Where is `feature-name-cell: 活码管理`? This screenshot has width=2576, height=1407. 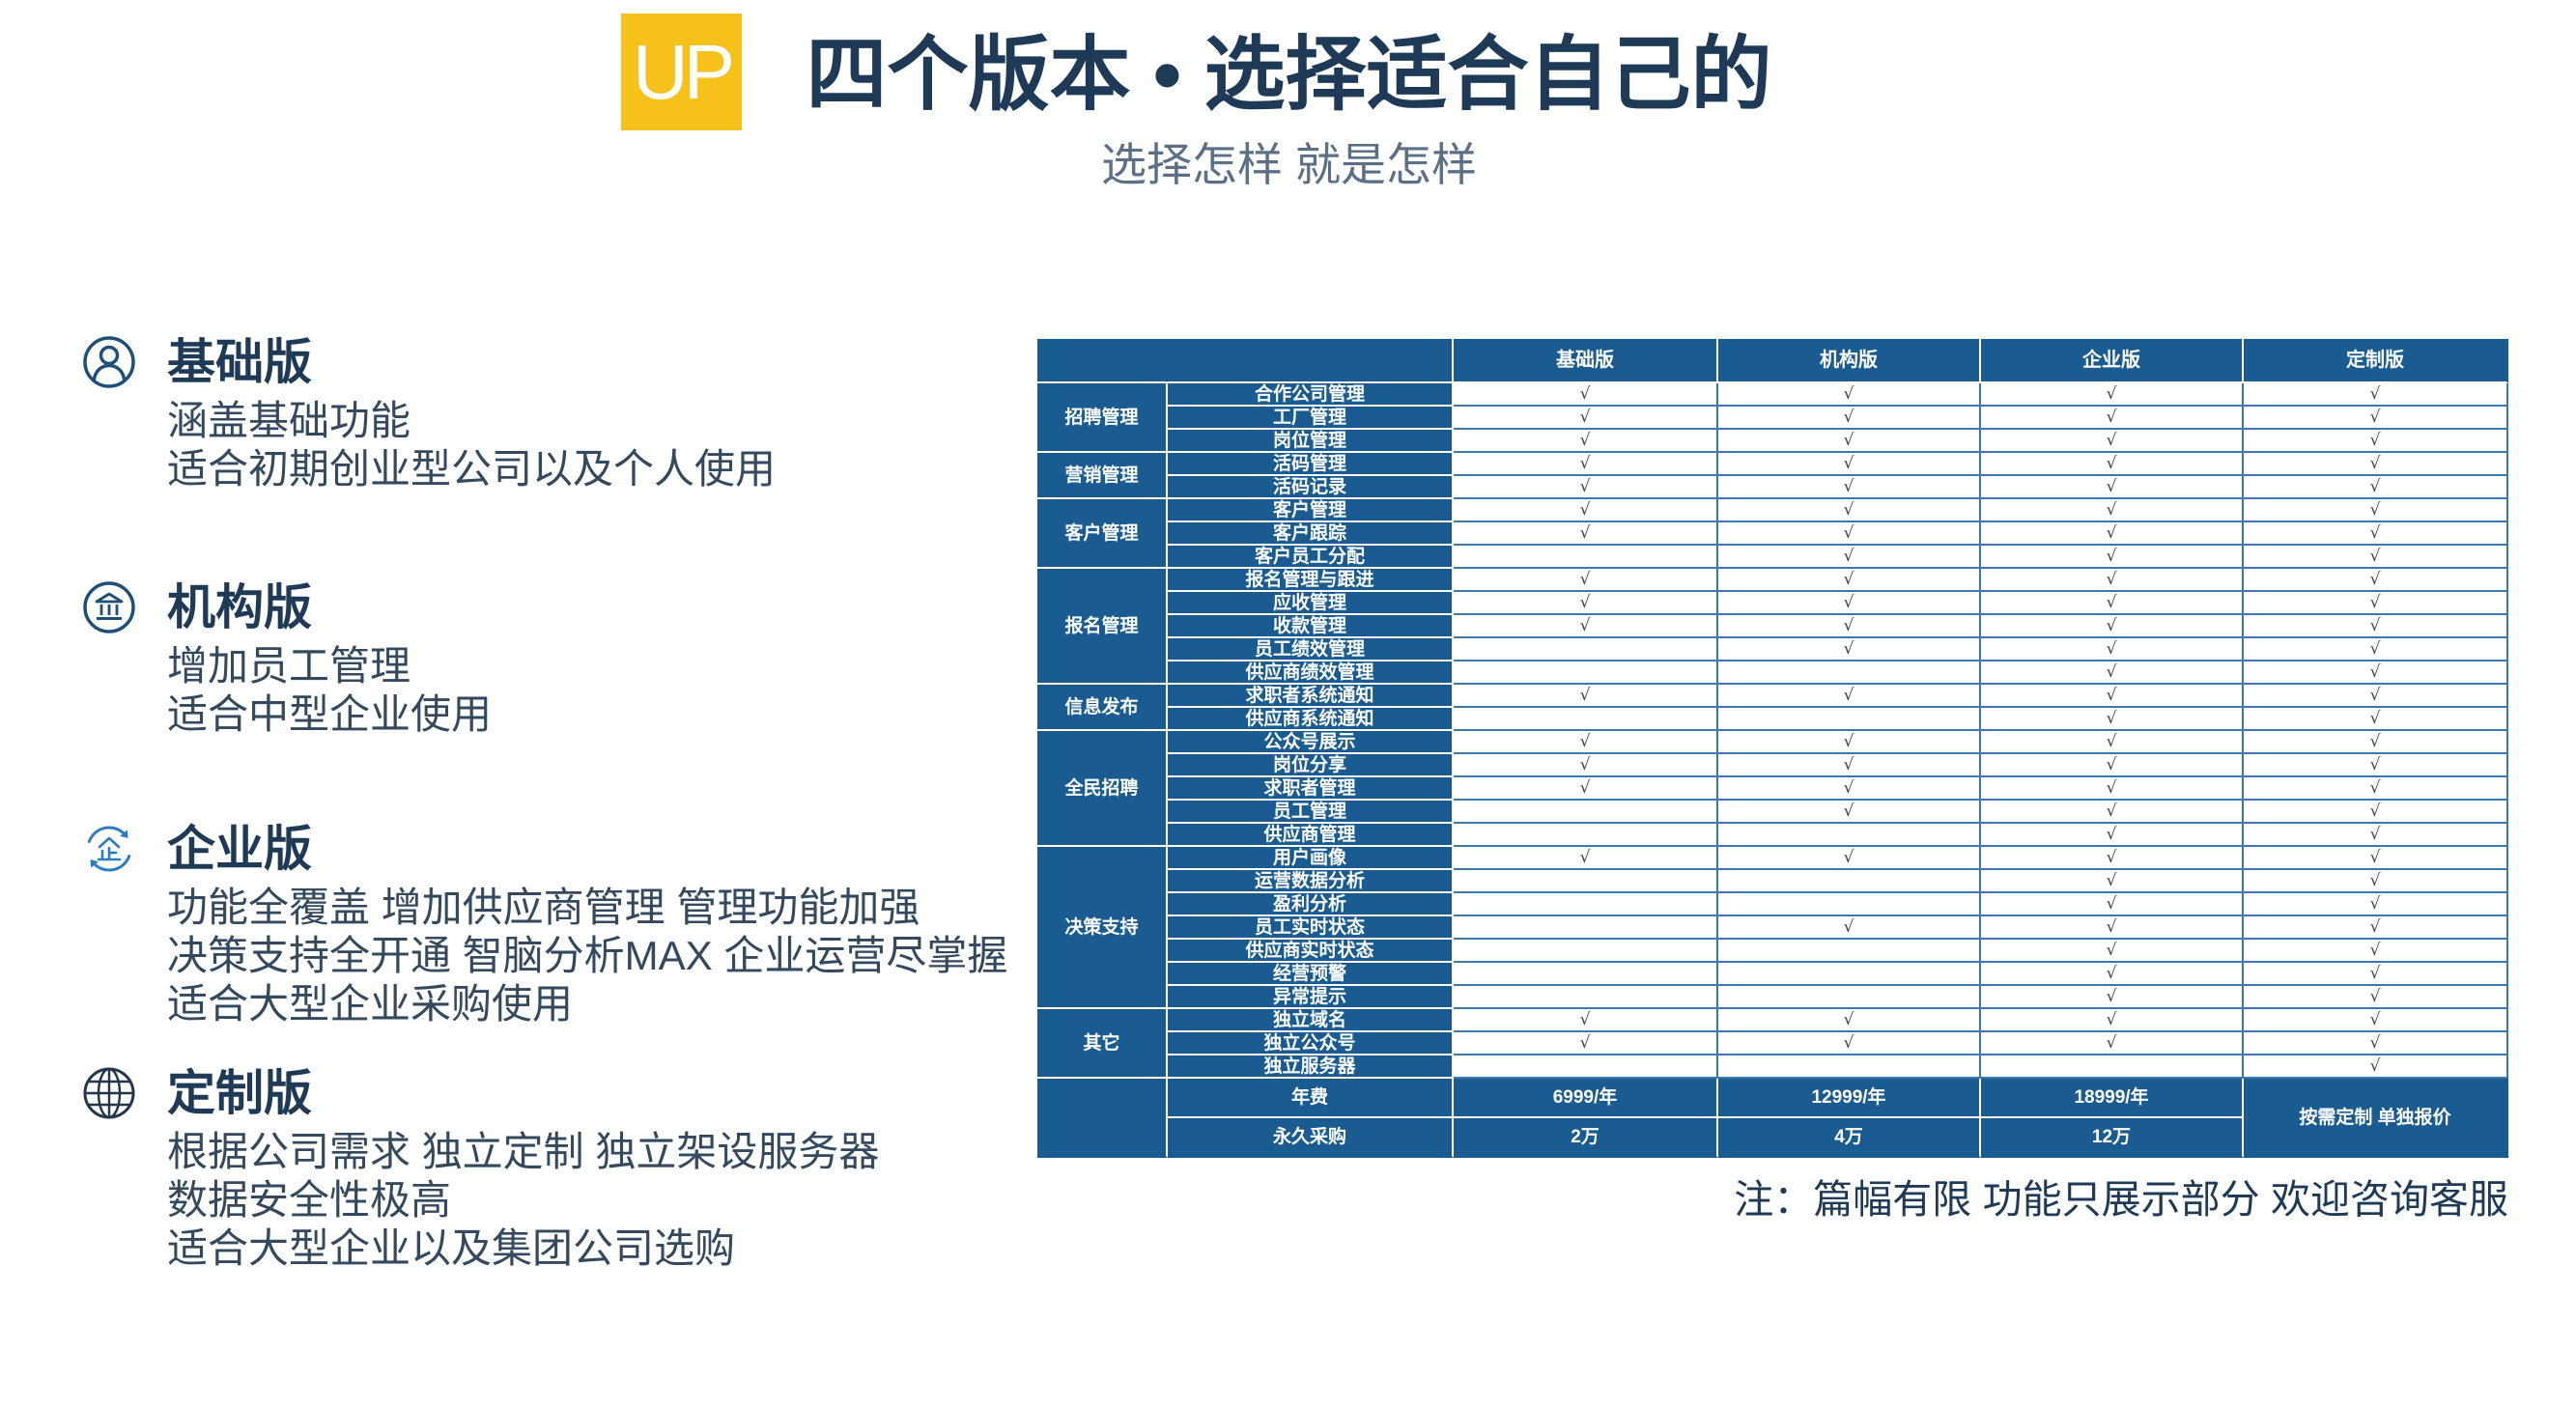
feature-name-cell: 活码管理 is located at coordinates (1311, 464).